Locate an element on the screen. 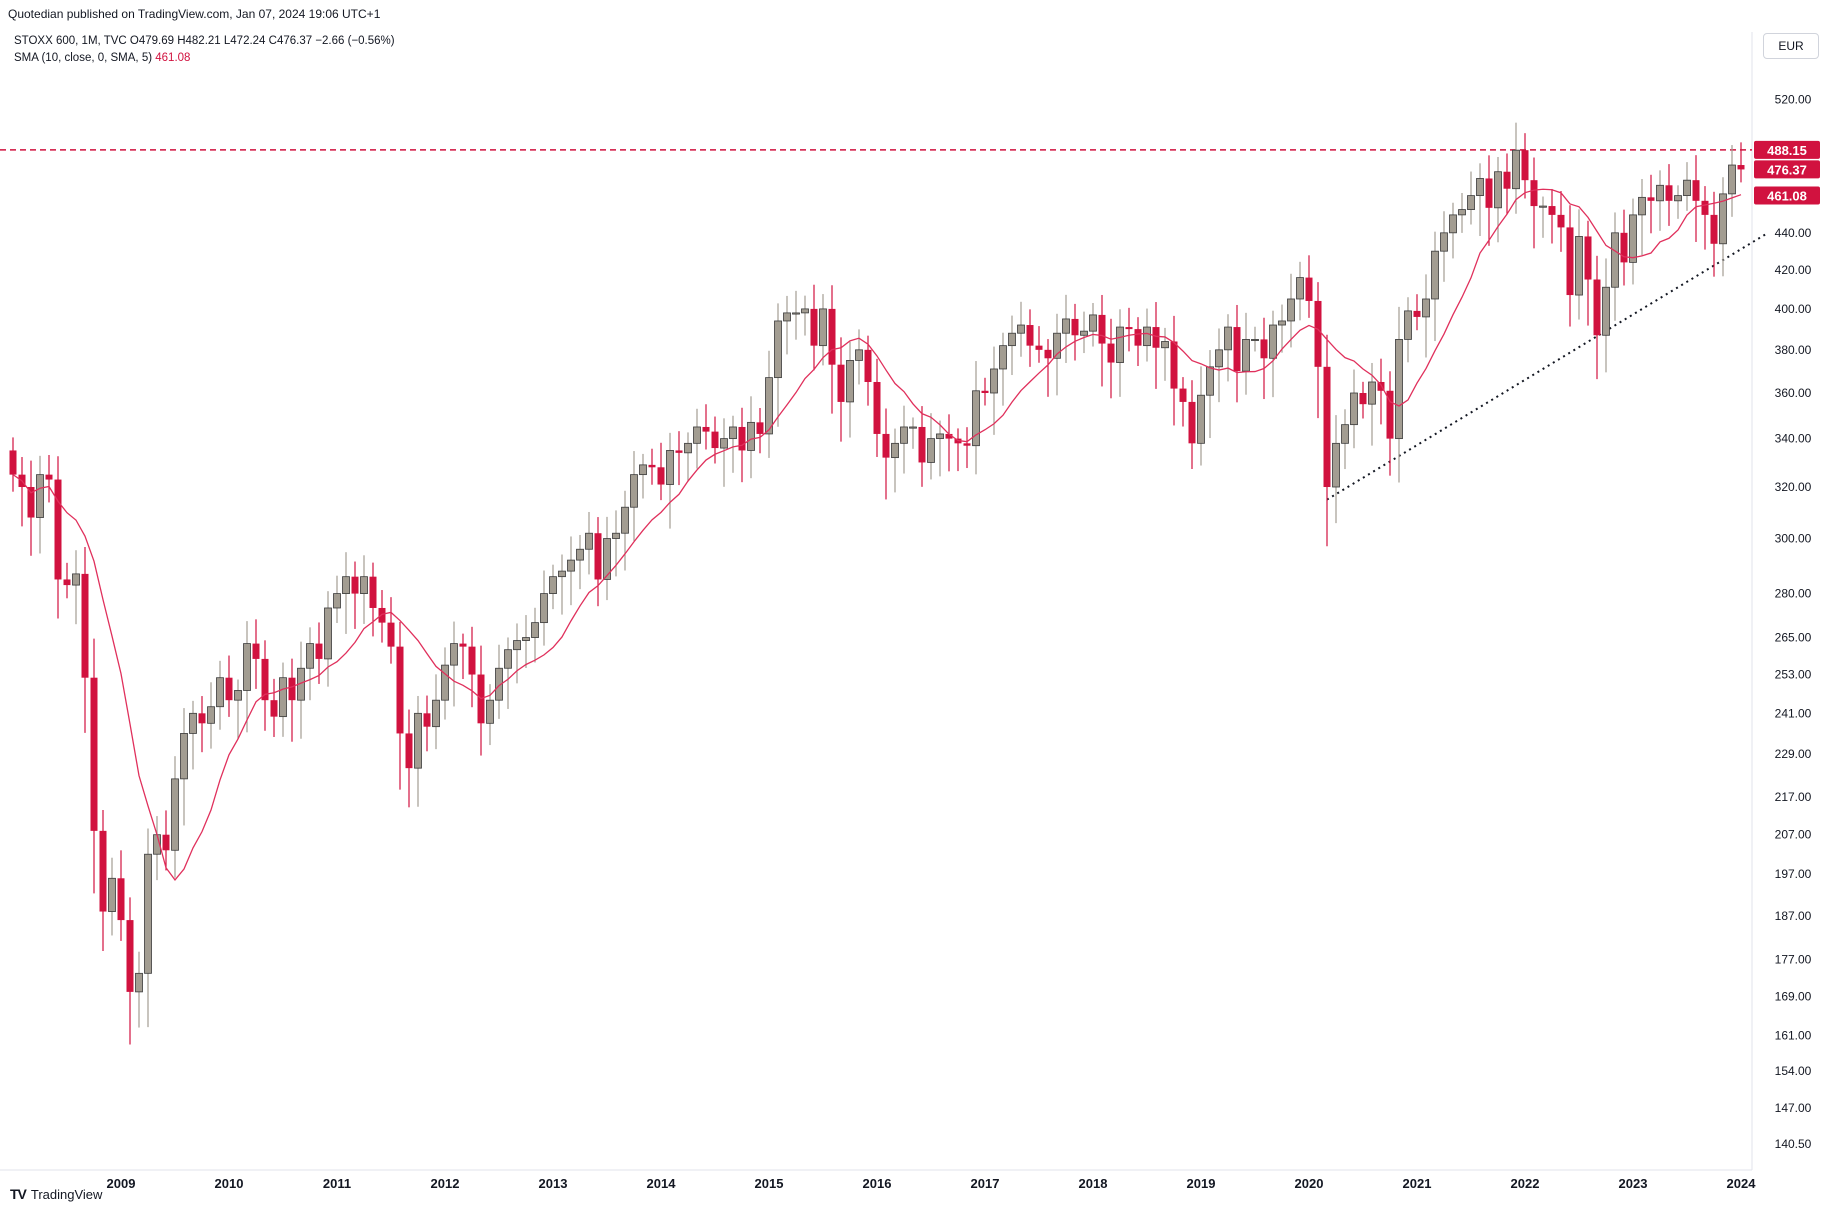 The height and width of the screenshot is (1209, 1830). y-tick-label: 169.00 is located at coordinates (1793, 997).